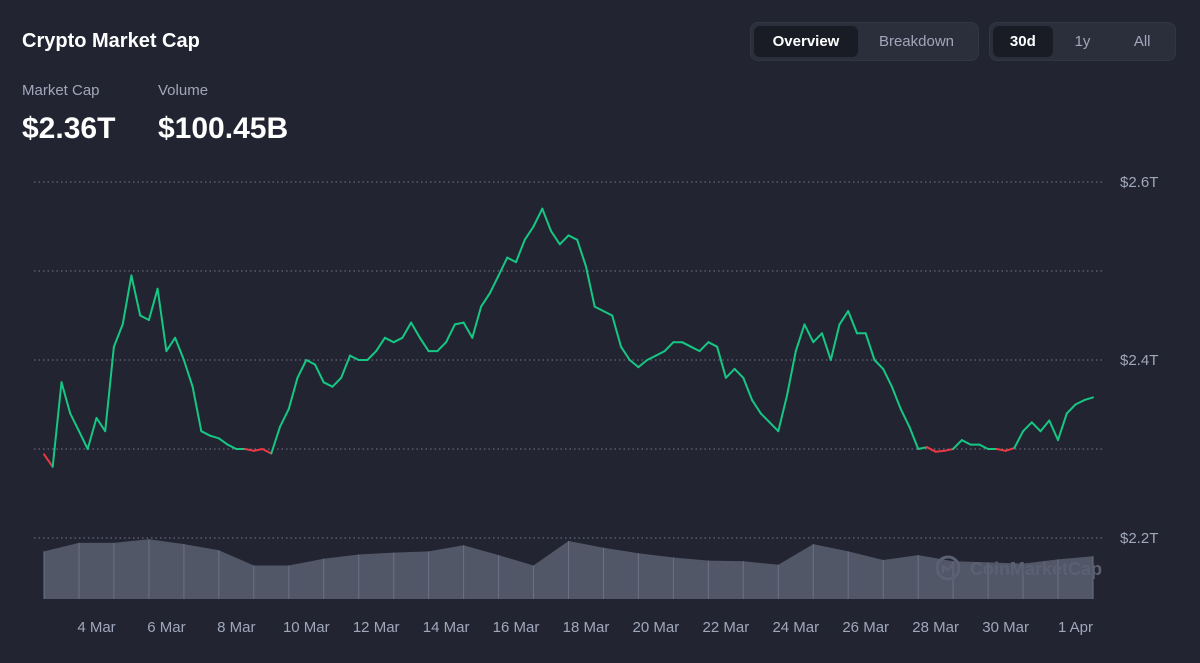 This screenshot has height=663, width=1200. What do you see at coordinates (1036, 569) in the screenshot?
I see `watermark-text: CoinMarketCap` at bounding box center [1036, 569].